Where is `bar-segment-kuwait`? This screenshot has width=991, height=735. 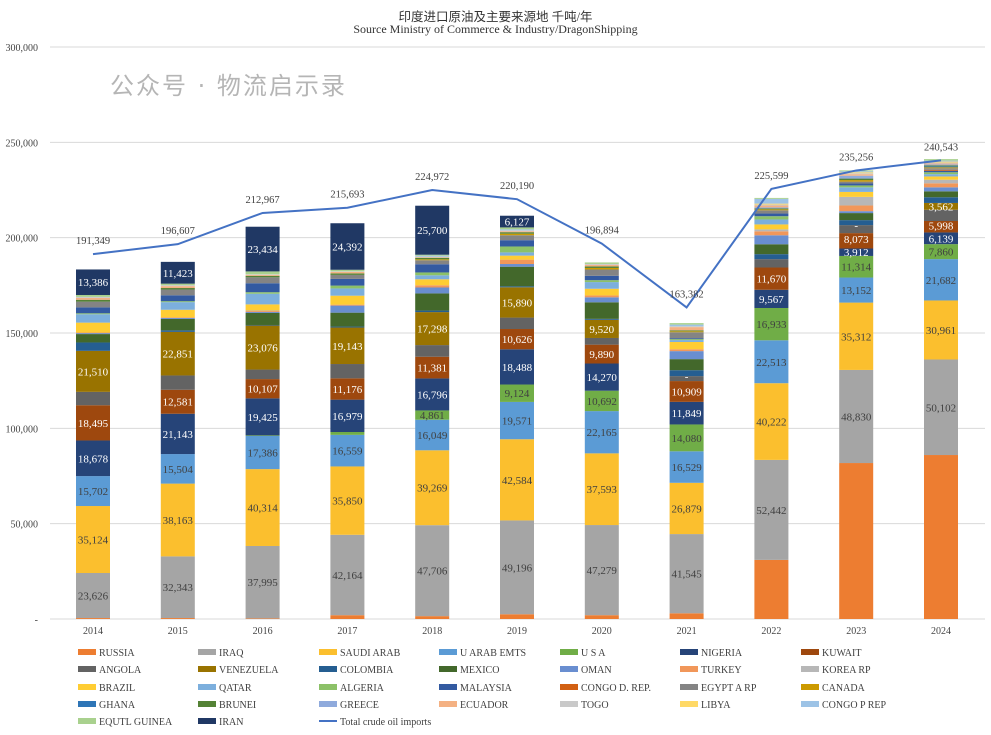
bar-segment-kuwait is located at coordinates (601, 354).